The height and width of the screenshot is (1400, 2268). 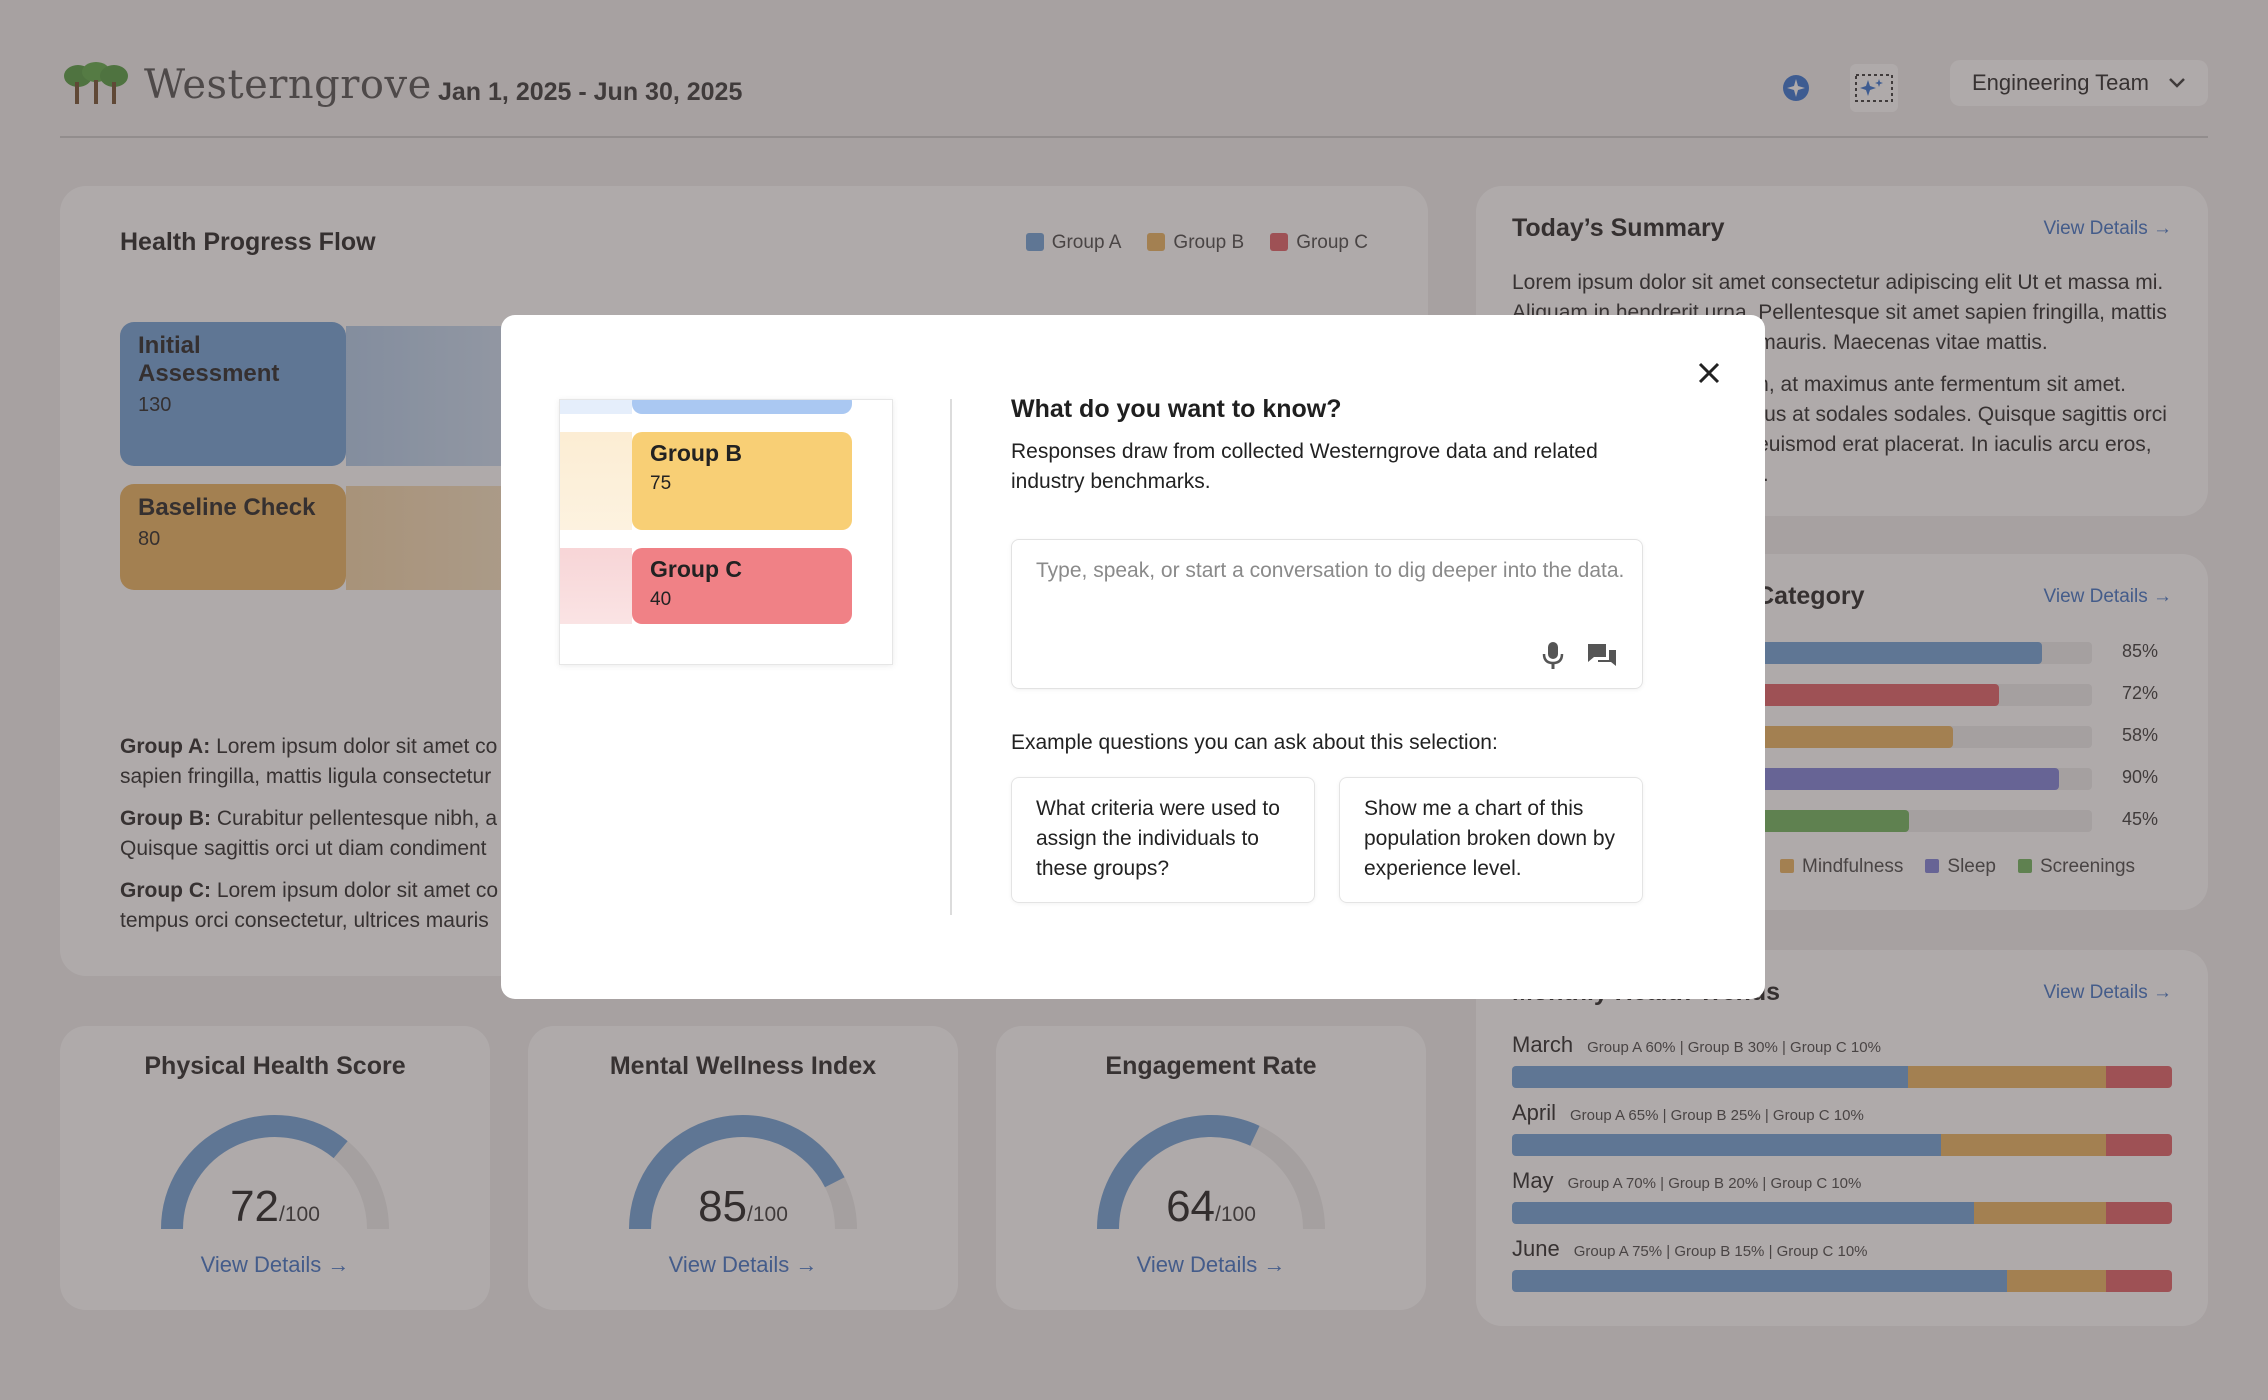 What do you see at coordinates (233, 394) in the screenshot?
I see `flow-node-initial-assessment: Initial Assessment 130` at bounding box center [233, 394].